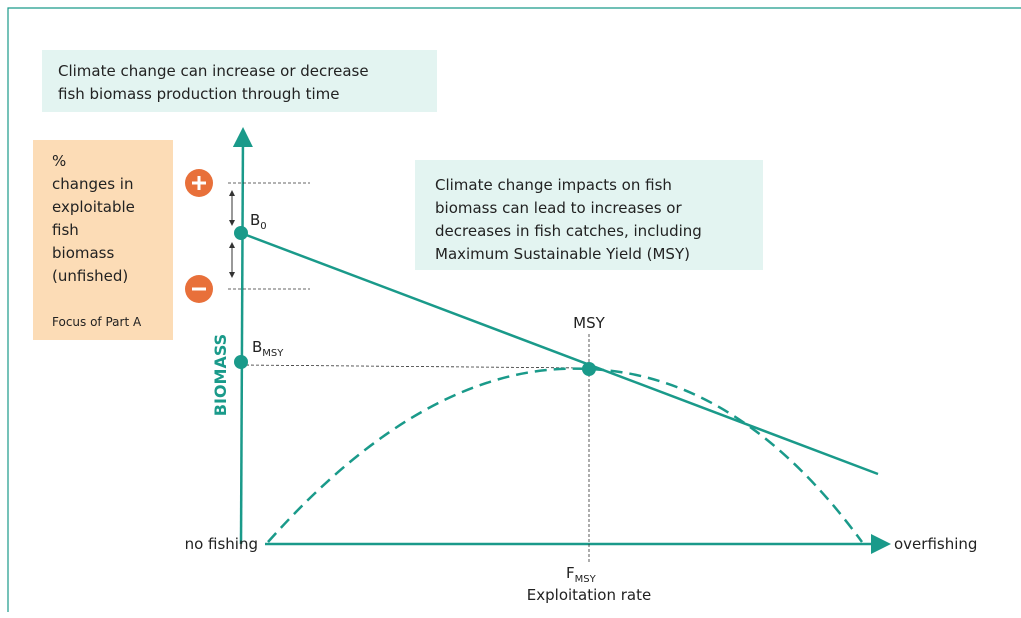  What do you see at coordinates (93, 207) in the screenshot?
I see `text-line: exploitable` at bounding box center [93, 207].